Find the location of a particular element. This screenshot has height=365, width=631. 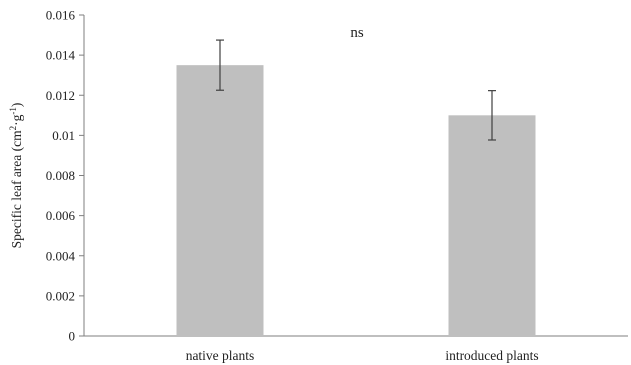

y-tick-label: 0.006 is located at coordinates (61, 215).